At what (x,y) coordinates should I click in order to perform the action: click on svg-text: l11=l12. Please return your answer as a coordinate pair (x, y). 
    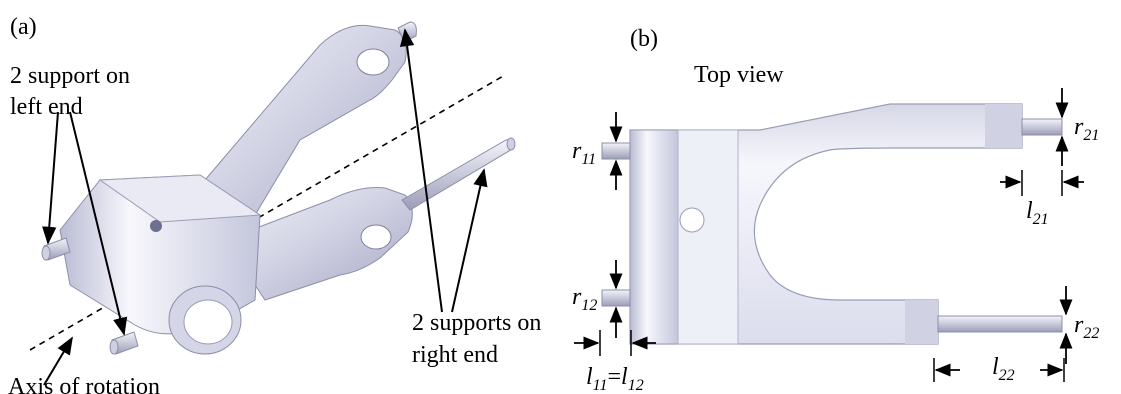
    Looking at the image, I should click on (615, 379).